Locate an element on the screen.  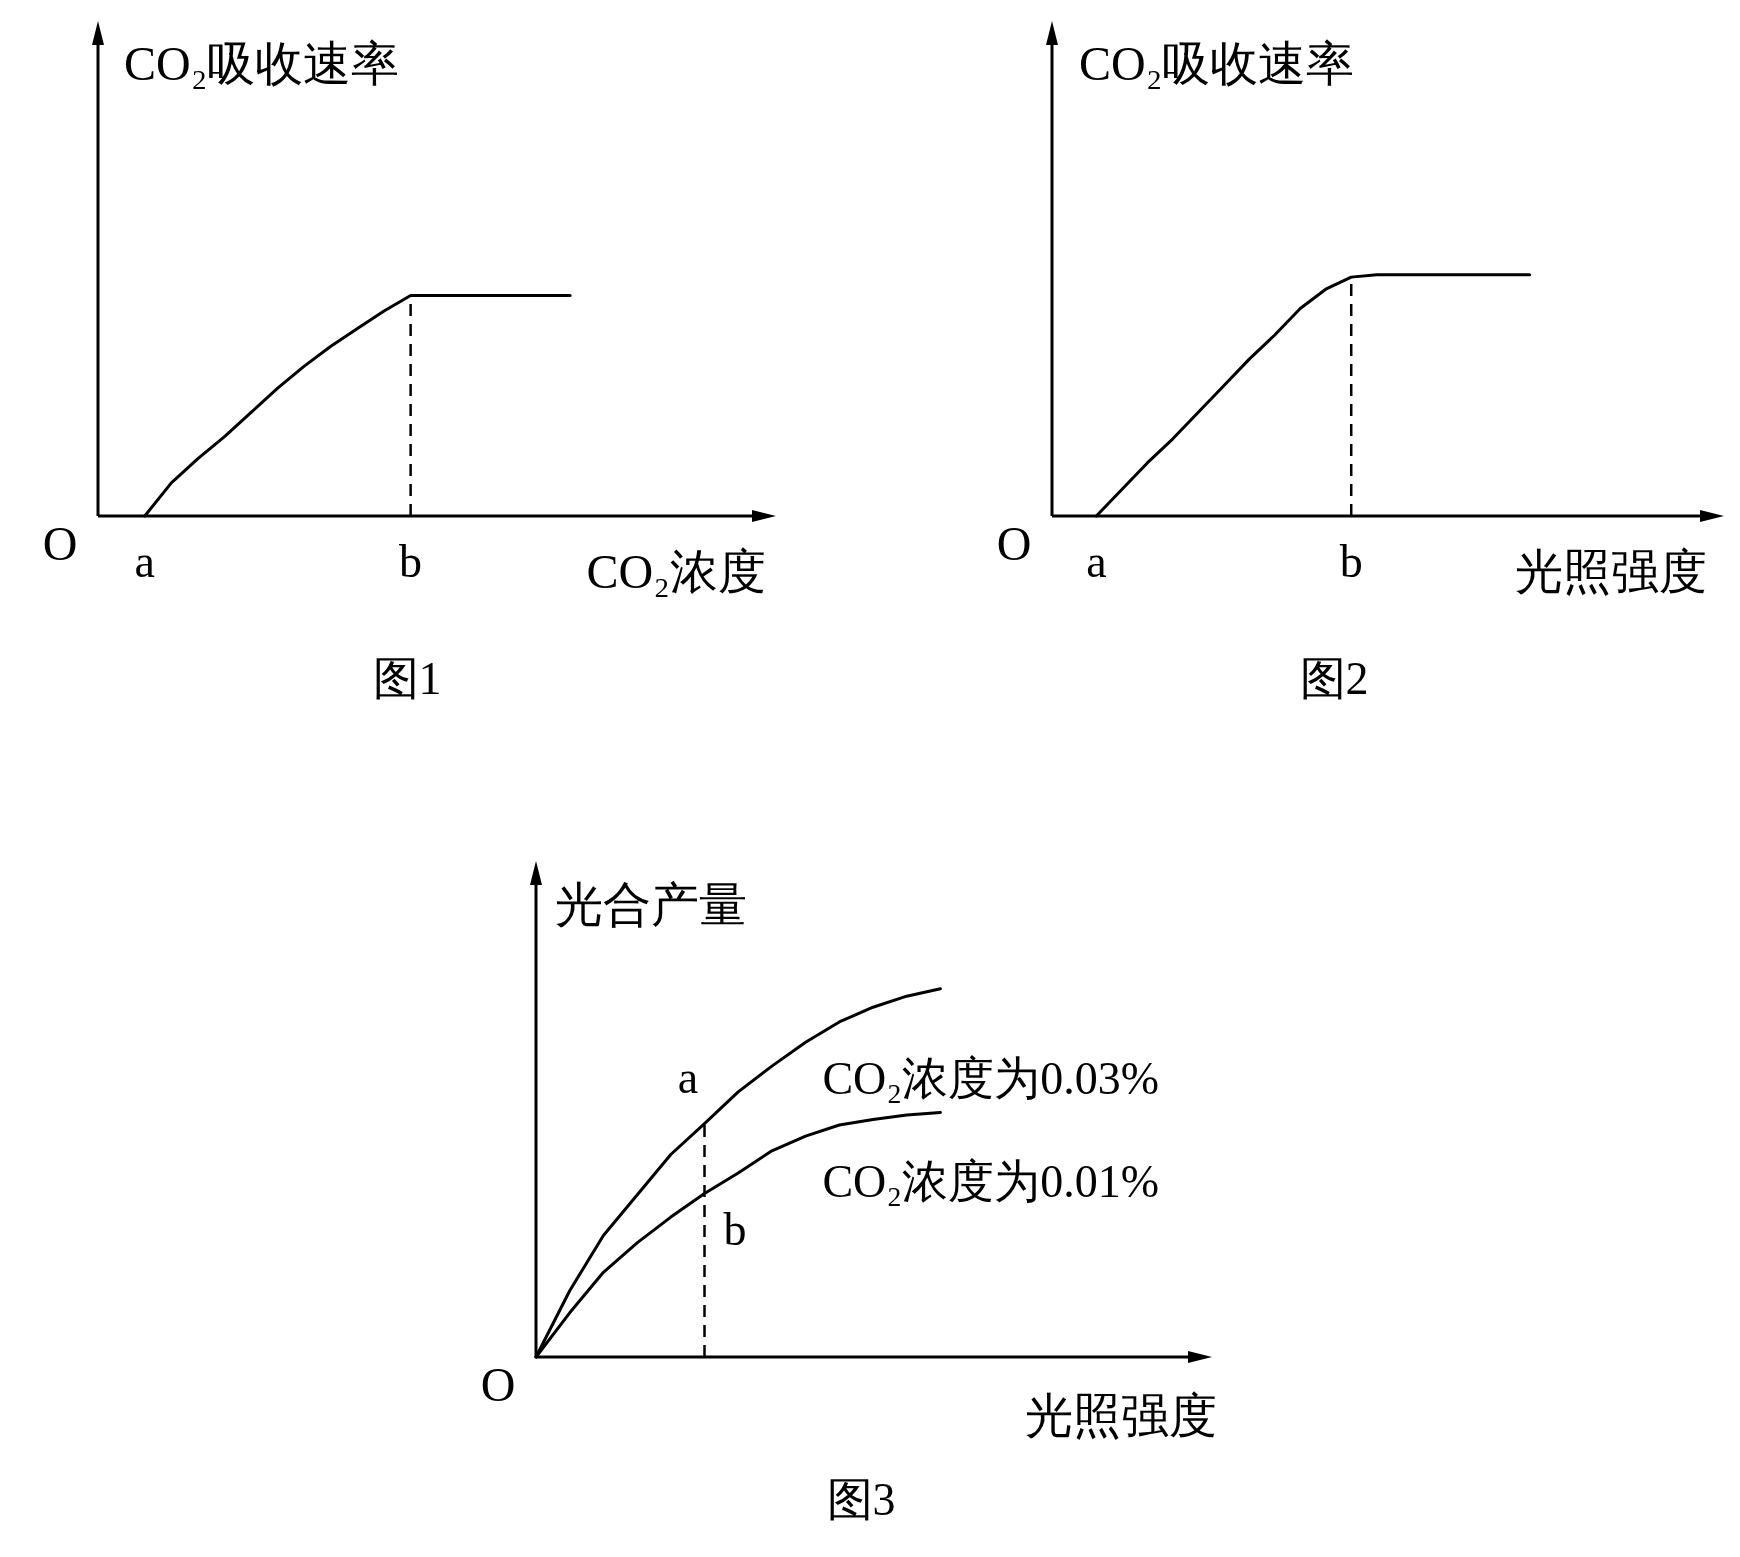
title: 图2 is located at coordinates (1334, 678).